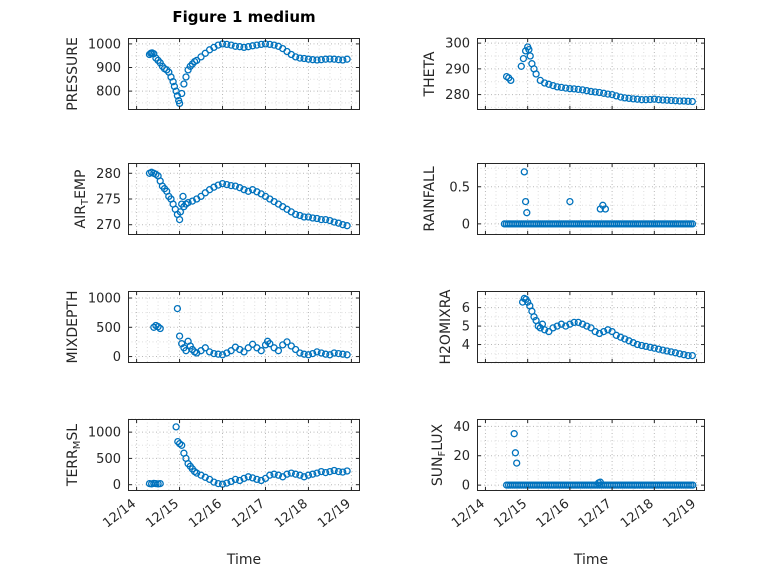 The width and height of the screenshot is (778, 583). Describe the element at coordinates (108, 92) in the screenshot. I see `svg-text: 800` at that location.